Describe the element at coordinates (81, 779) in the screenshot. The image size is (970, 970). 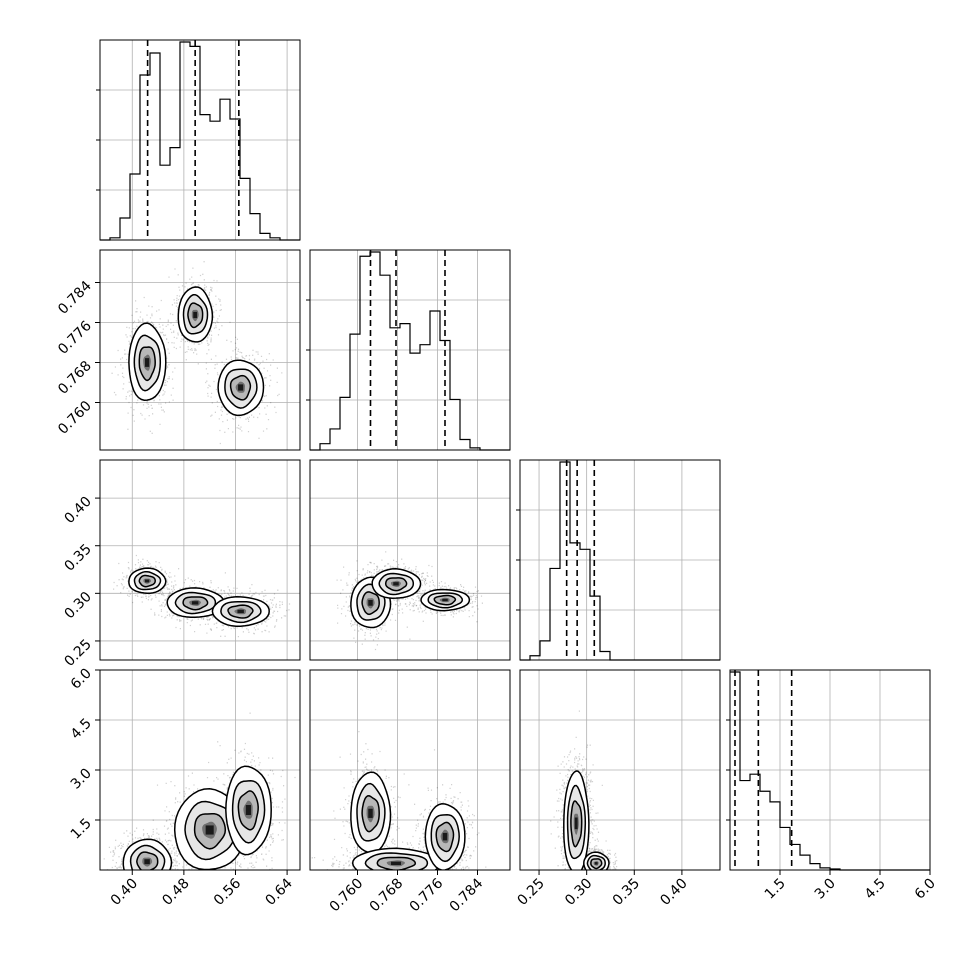
I see `y-tick-label-3-1: 3.0` at that location.